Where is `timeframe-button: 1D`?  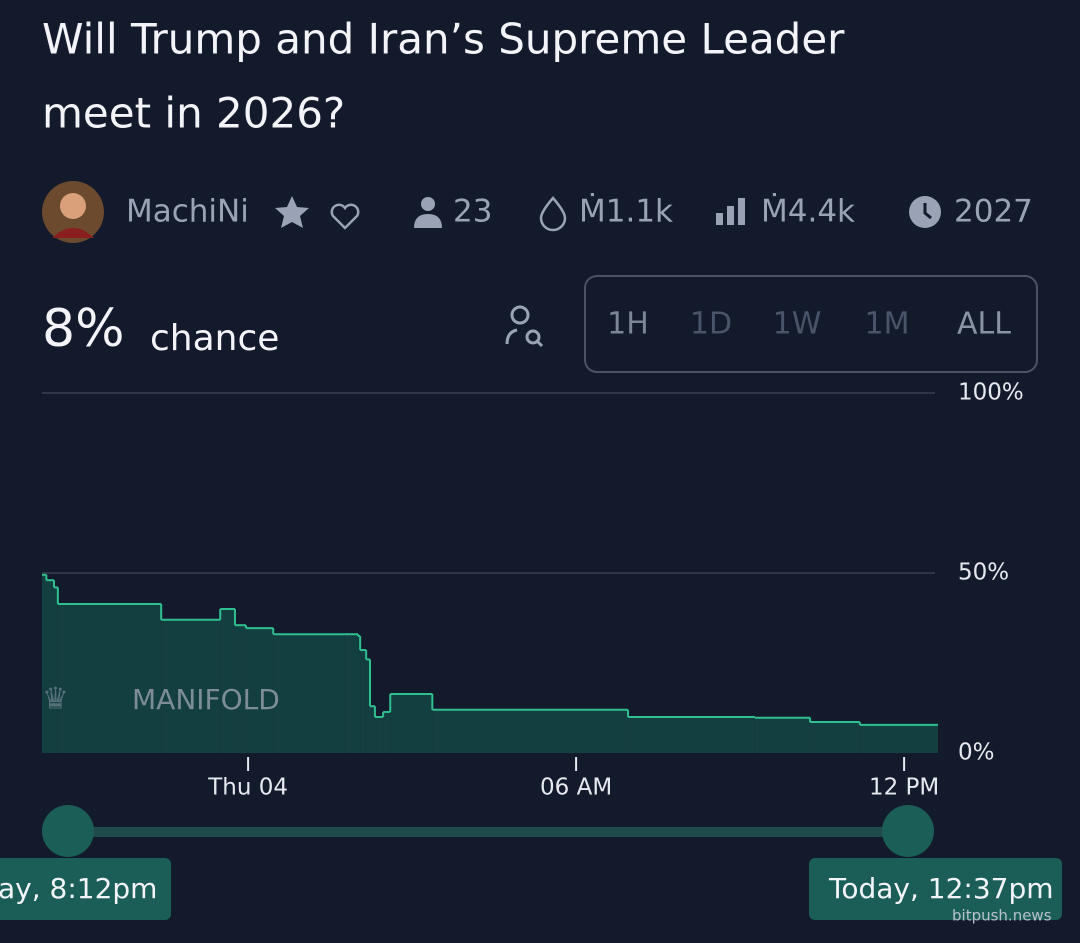 timeframe-button: 1D is located at coordinates (711, 324).